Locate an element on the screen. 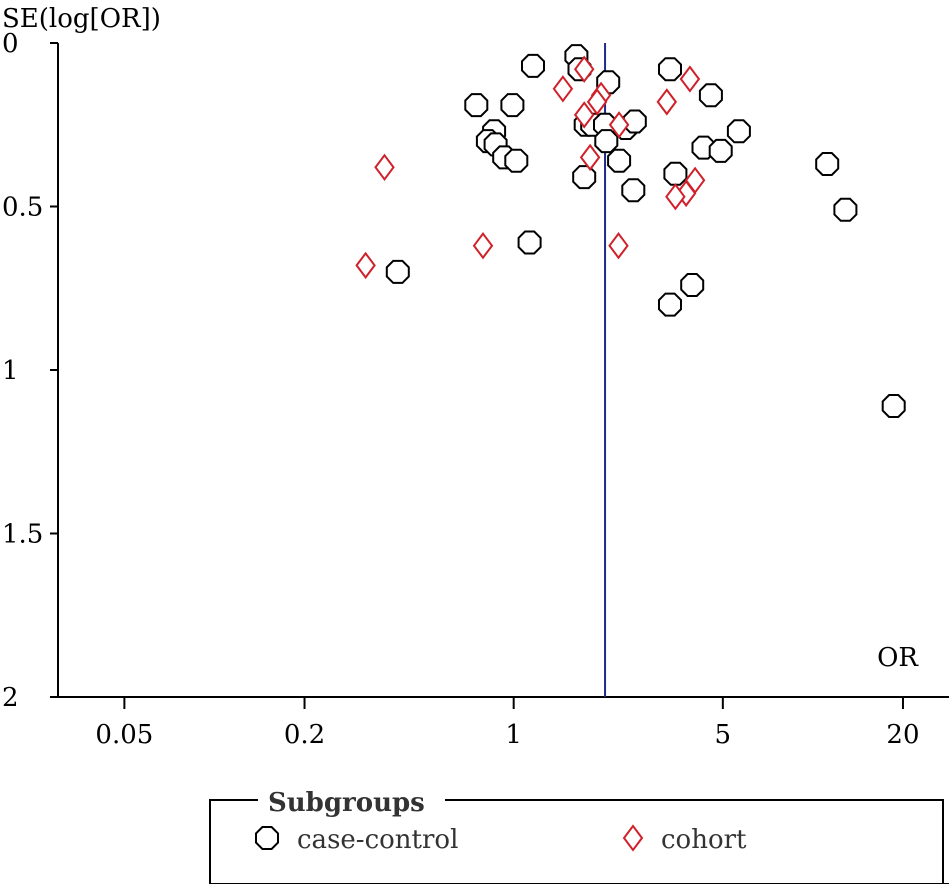 Image resolution: width=949 pixels, height=884 pixels. legend-marker-cohort is located at coordinates (633, 838).